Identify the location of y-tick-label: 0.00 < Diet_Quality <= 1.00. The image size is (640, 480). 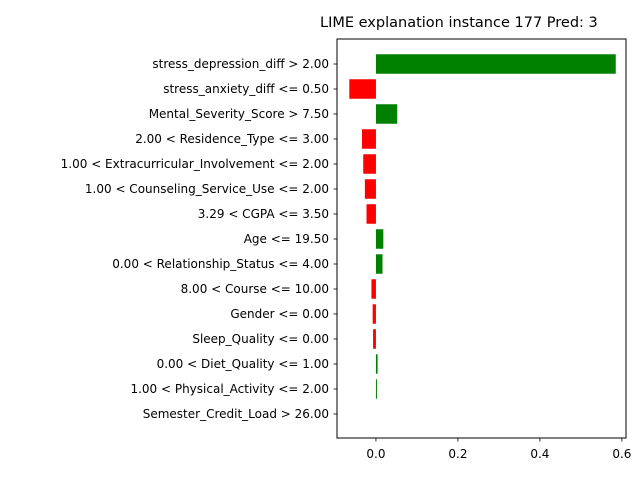
(243, 364).